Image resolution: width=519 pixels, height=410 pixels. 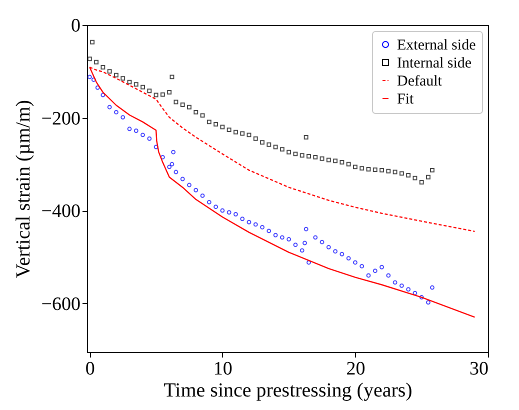 What do you see at coordinates (222, 369) in the screenshot?
I see `x-tick-label: 10` at bounding box center [222, 369].